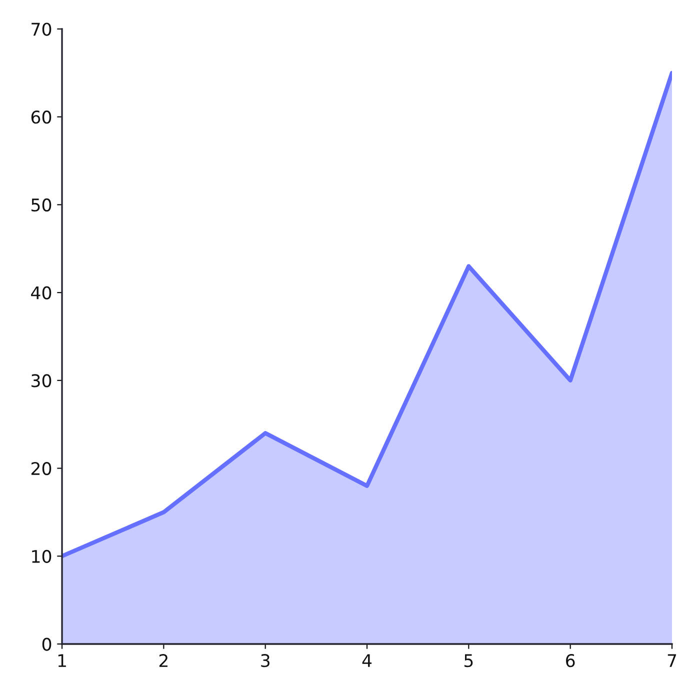  I want to click on y-tick-label: 20, so click(41, 469).